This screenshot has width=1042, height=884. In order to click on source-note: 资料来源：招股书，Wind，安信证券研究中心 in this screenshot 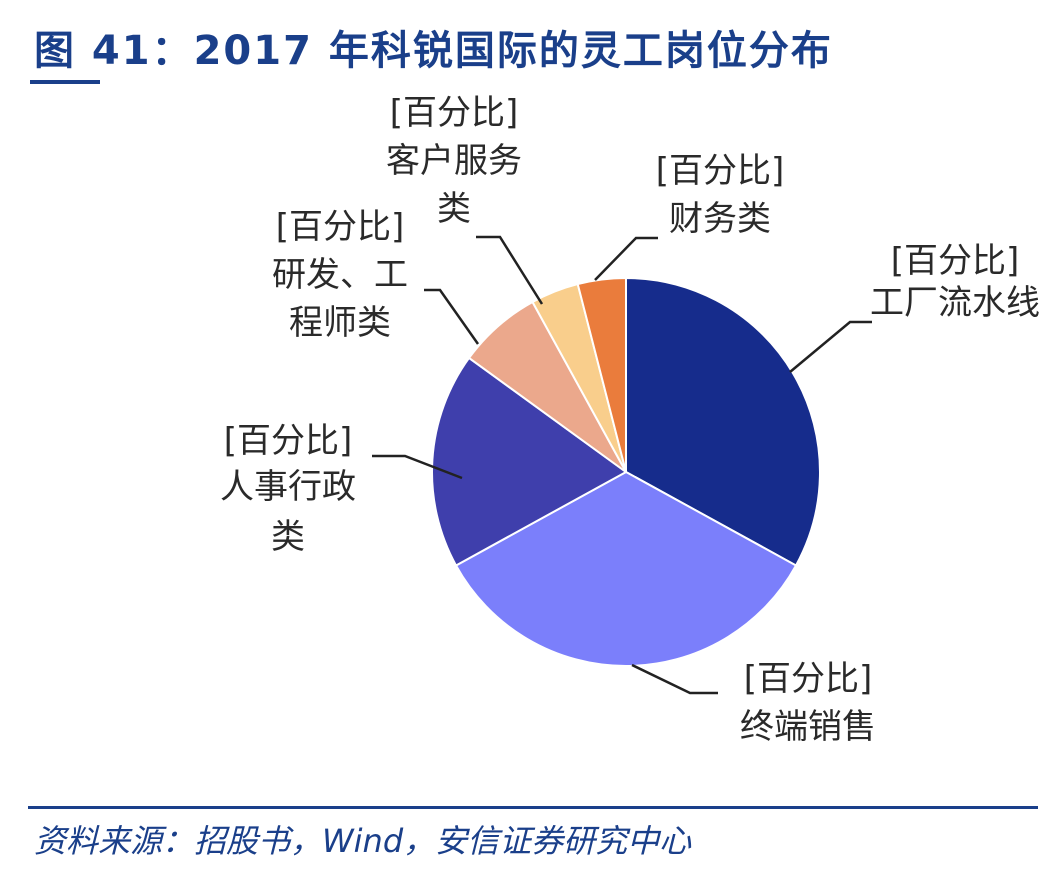, I will do `click(363, 841)`.